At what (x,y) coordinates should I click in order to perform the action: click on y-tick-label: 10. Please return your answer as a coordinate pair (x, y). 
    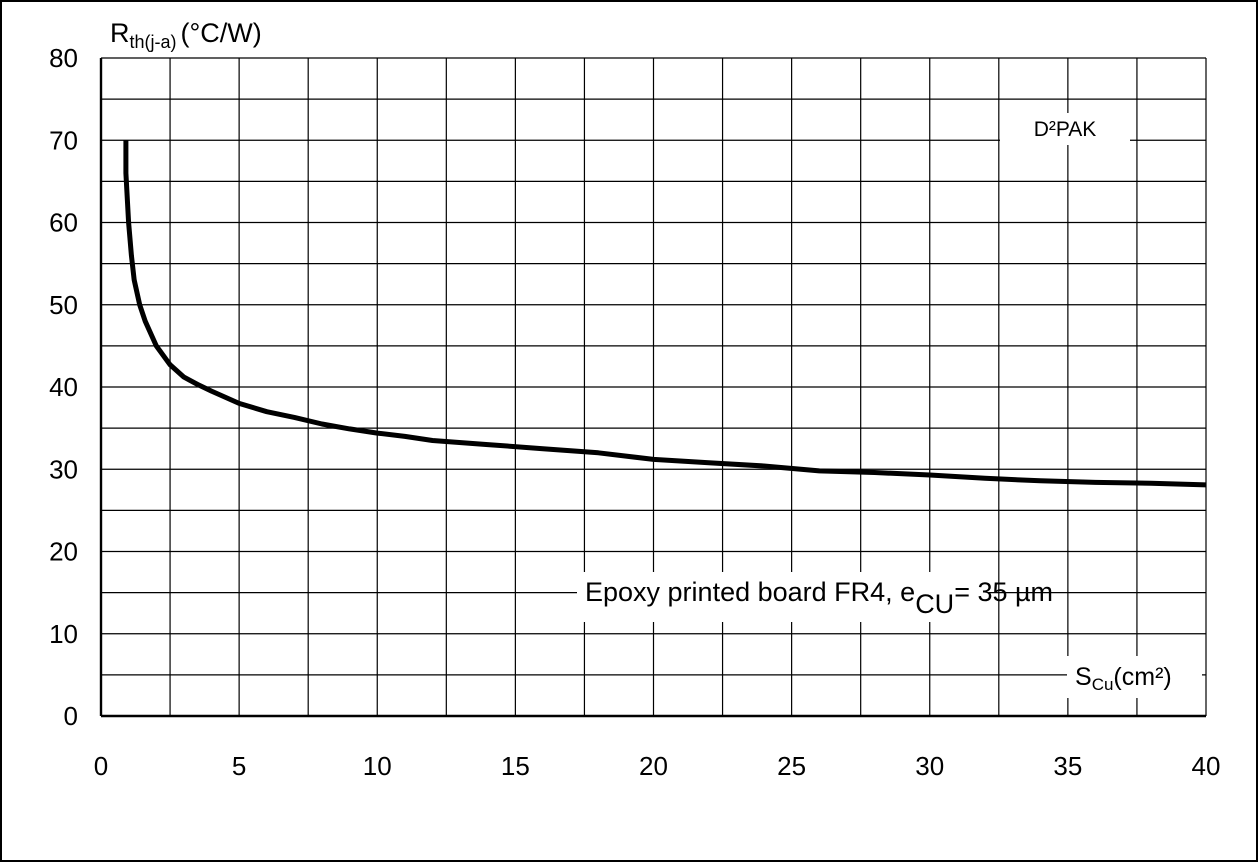
    Looking at the image, I should click on (63, 634).